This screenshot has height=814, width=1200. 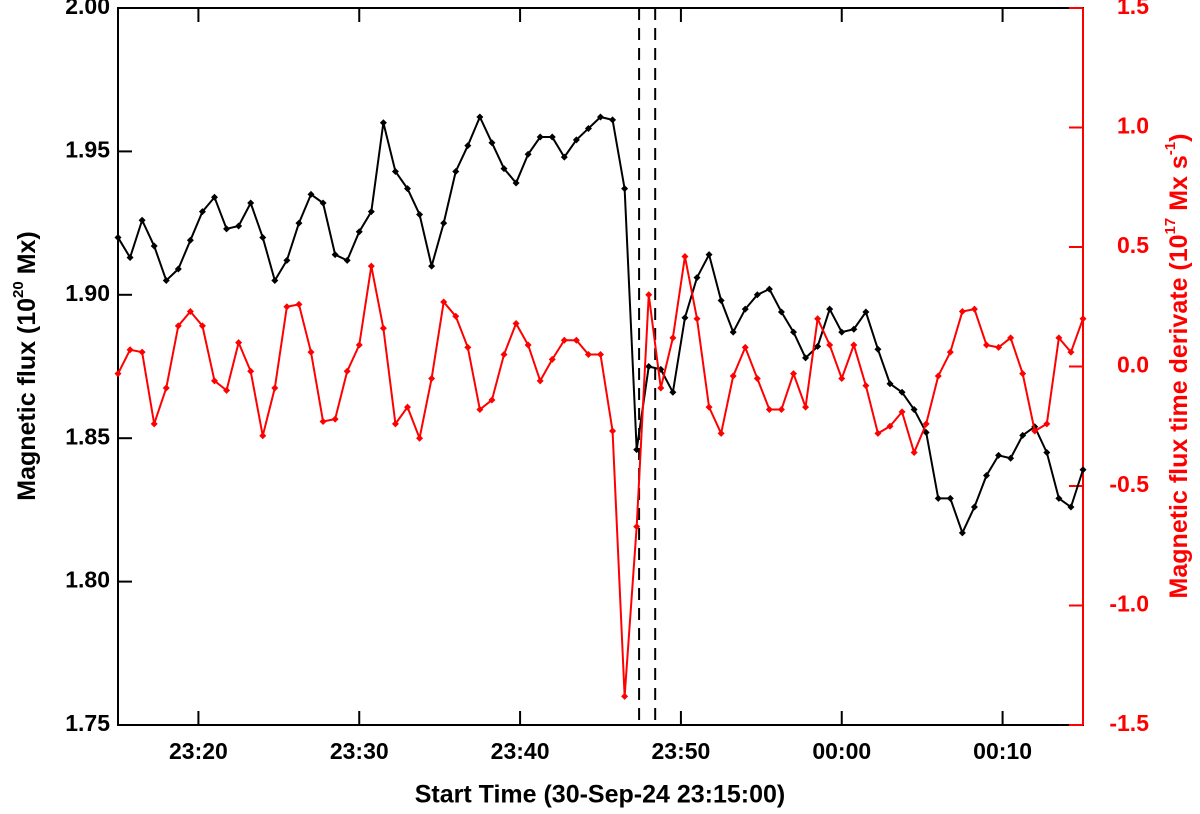 I want to click on y-tick-label: 2.00, so click(x=87, y=9).